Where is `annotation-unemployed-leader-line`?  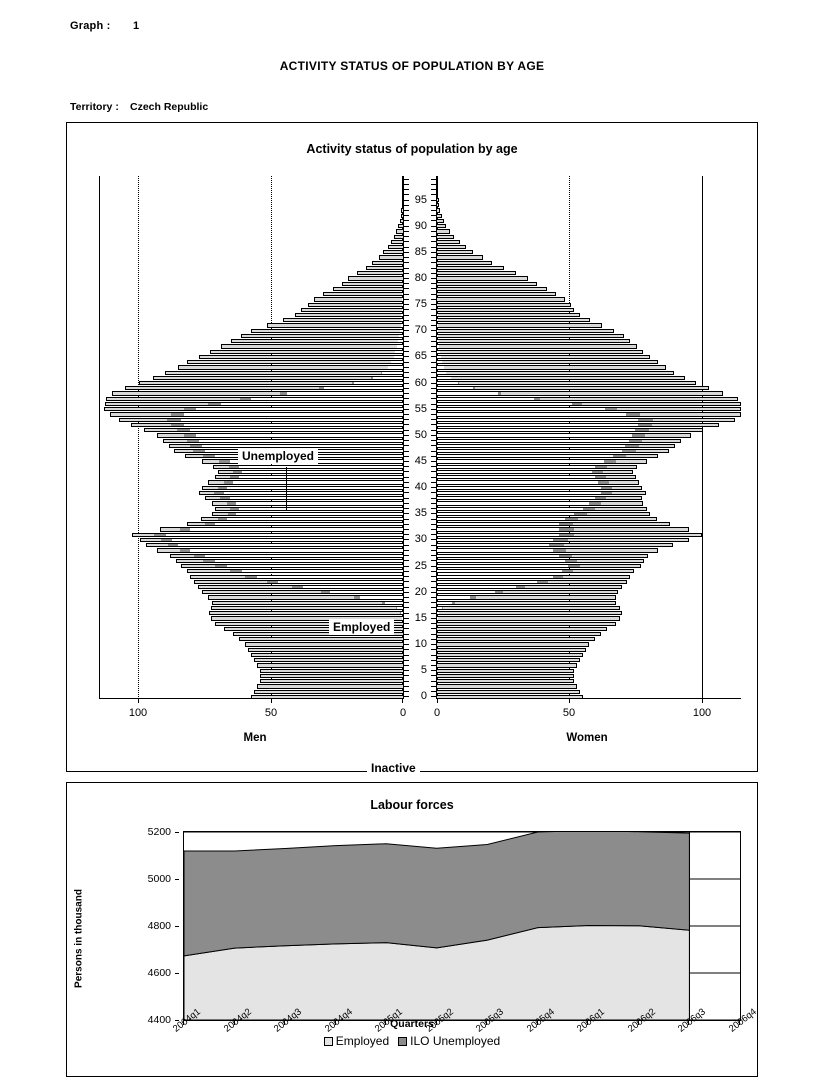
annotation-unemployed-leader-line is located at coordinates (286, 488).